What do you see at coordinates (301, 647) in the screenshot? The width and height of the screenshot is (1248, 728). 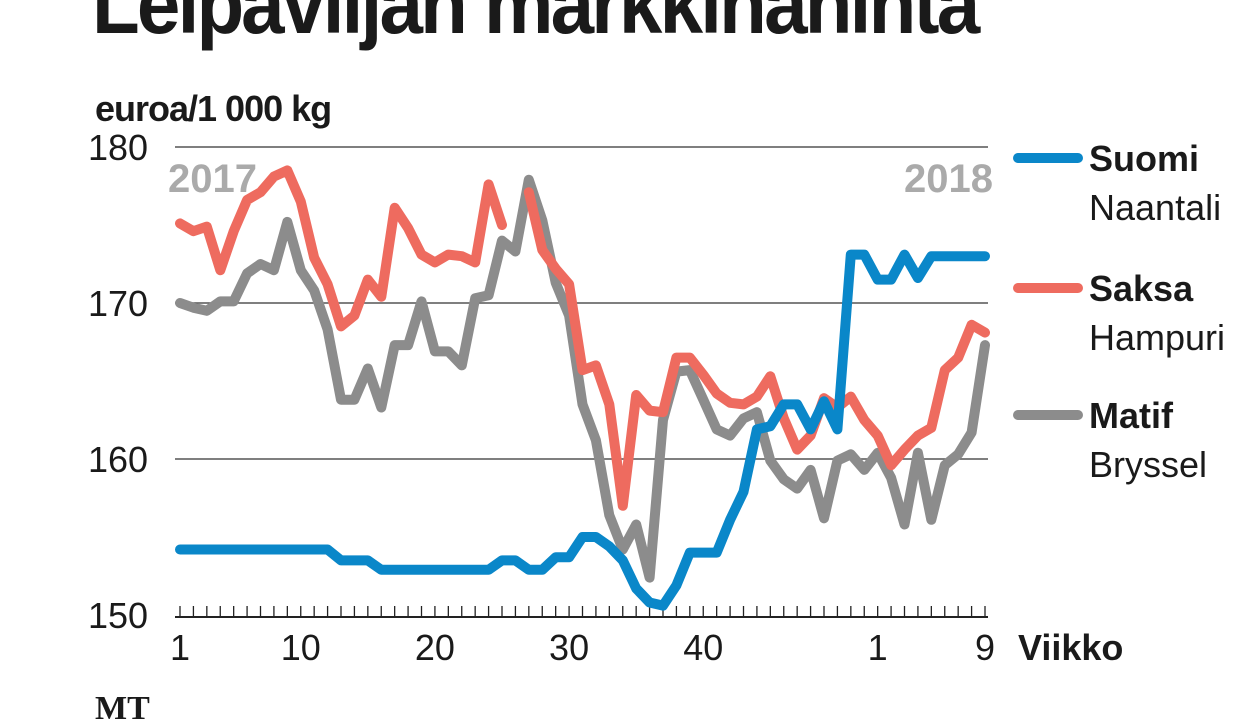 I see `x-tick-label: 10` at bounding box center [301, 647].